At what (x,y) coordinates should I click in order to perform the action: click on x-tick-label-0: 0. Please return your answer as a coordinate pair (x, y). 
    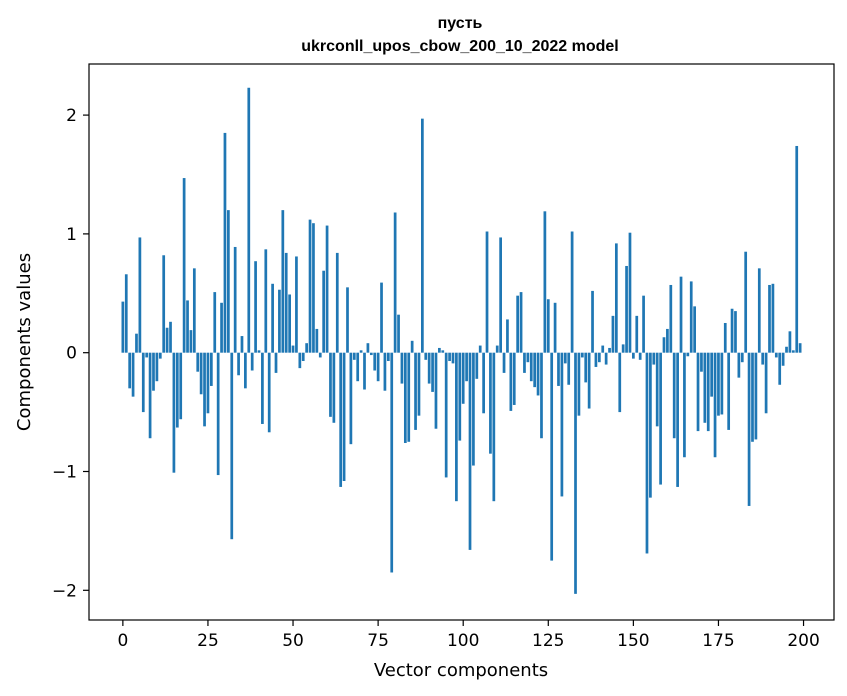
    Looking at the image, I should click on (122, 641).